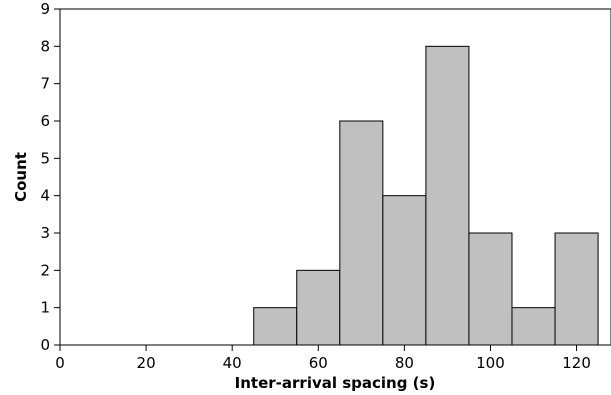 The height and width of the screenshot is (395, 611). What do you see at coordinates (318, 363) in the screenshot?
I see `x-tick-label: 60` at bounding box center [318, 363].